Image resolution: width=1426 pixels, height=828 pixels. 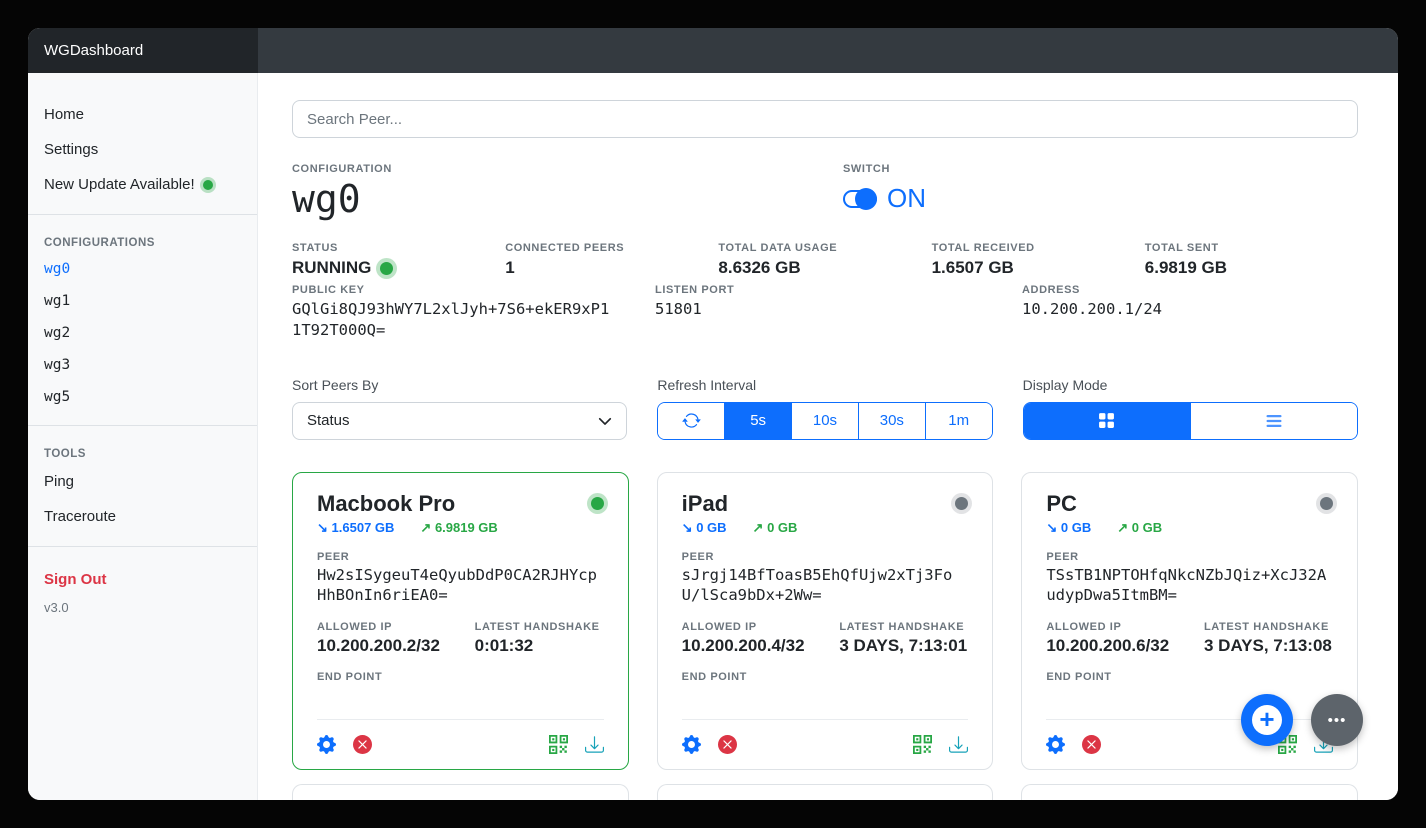 I want to click on switch-state-text: ON, so click(x=906, y=198).